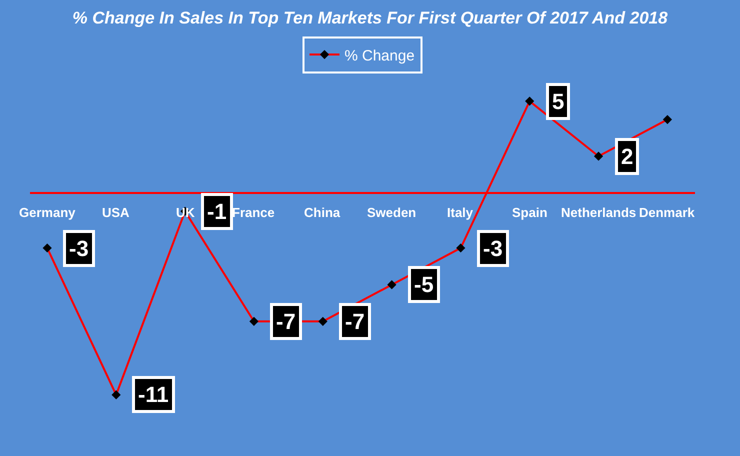 The image size is (740, 456). Describe the element at coordinates (153, 394) in the screenshot. I see `data-label: -11` at that location.